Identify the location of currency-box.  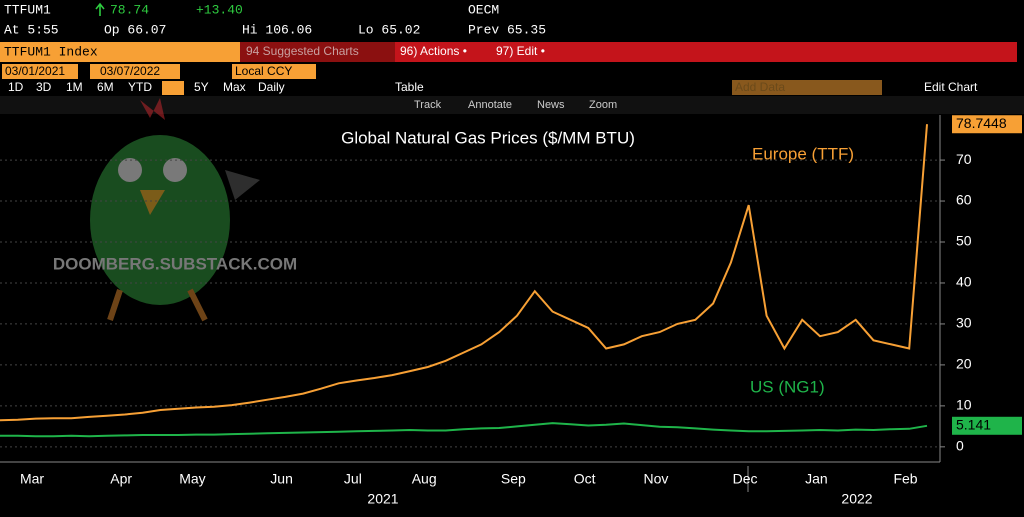
(274, 71).